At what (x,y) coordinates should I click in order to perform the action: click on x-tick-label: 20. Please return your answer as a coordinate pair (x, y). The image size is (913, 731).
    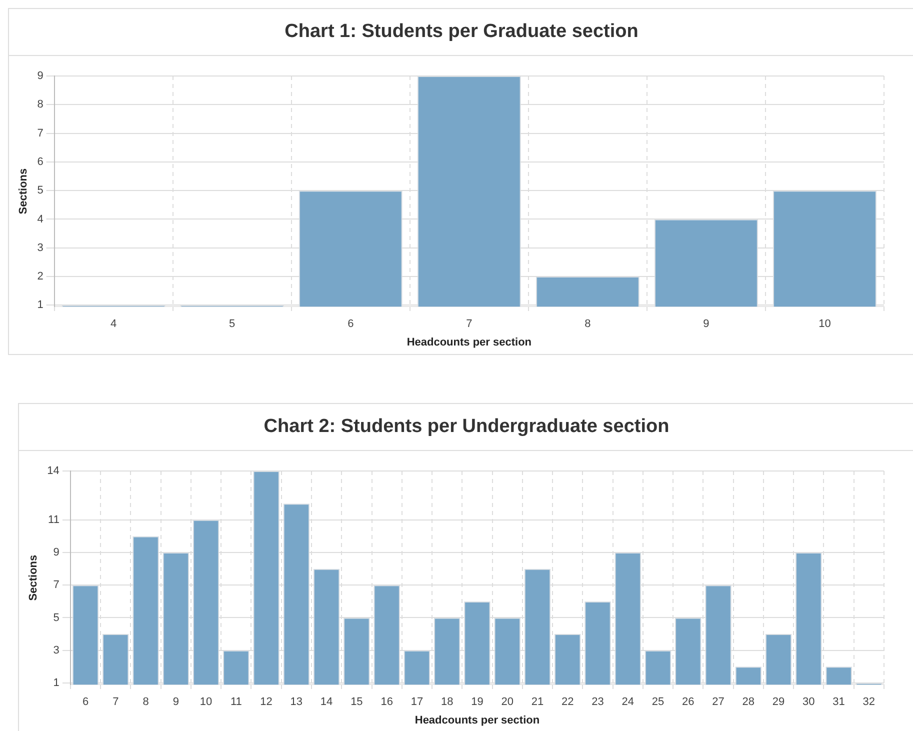
    Looking at the image, I should click on (507, 702).